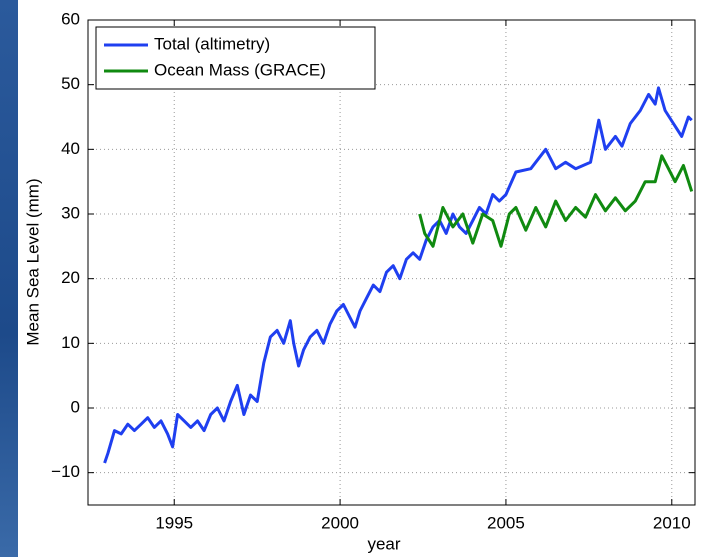 The image size is (706, 557). What do you see at coordinates (32, 261) in the screenshot?
I see `y-axis-label: Mean Sea Level (mm)` at bounding box center [32, 261].